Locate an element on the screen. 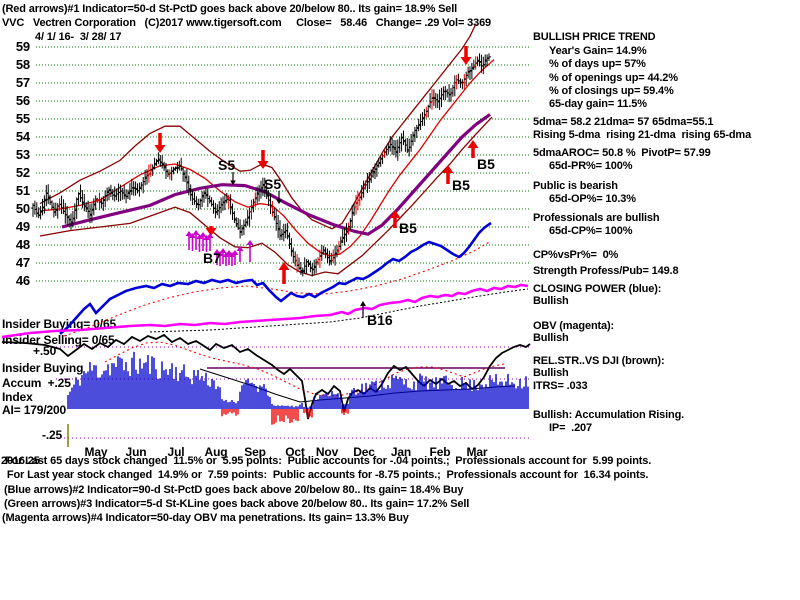 The width and height of the screenshot is (800, 600). y-axis-label: 49 is located at coordinates (22, 226).